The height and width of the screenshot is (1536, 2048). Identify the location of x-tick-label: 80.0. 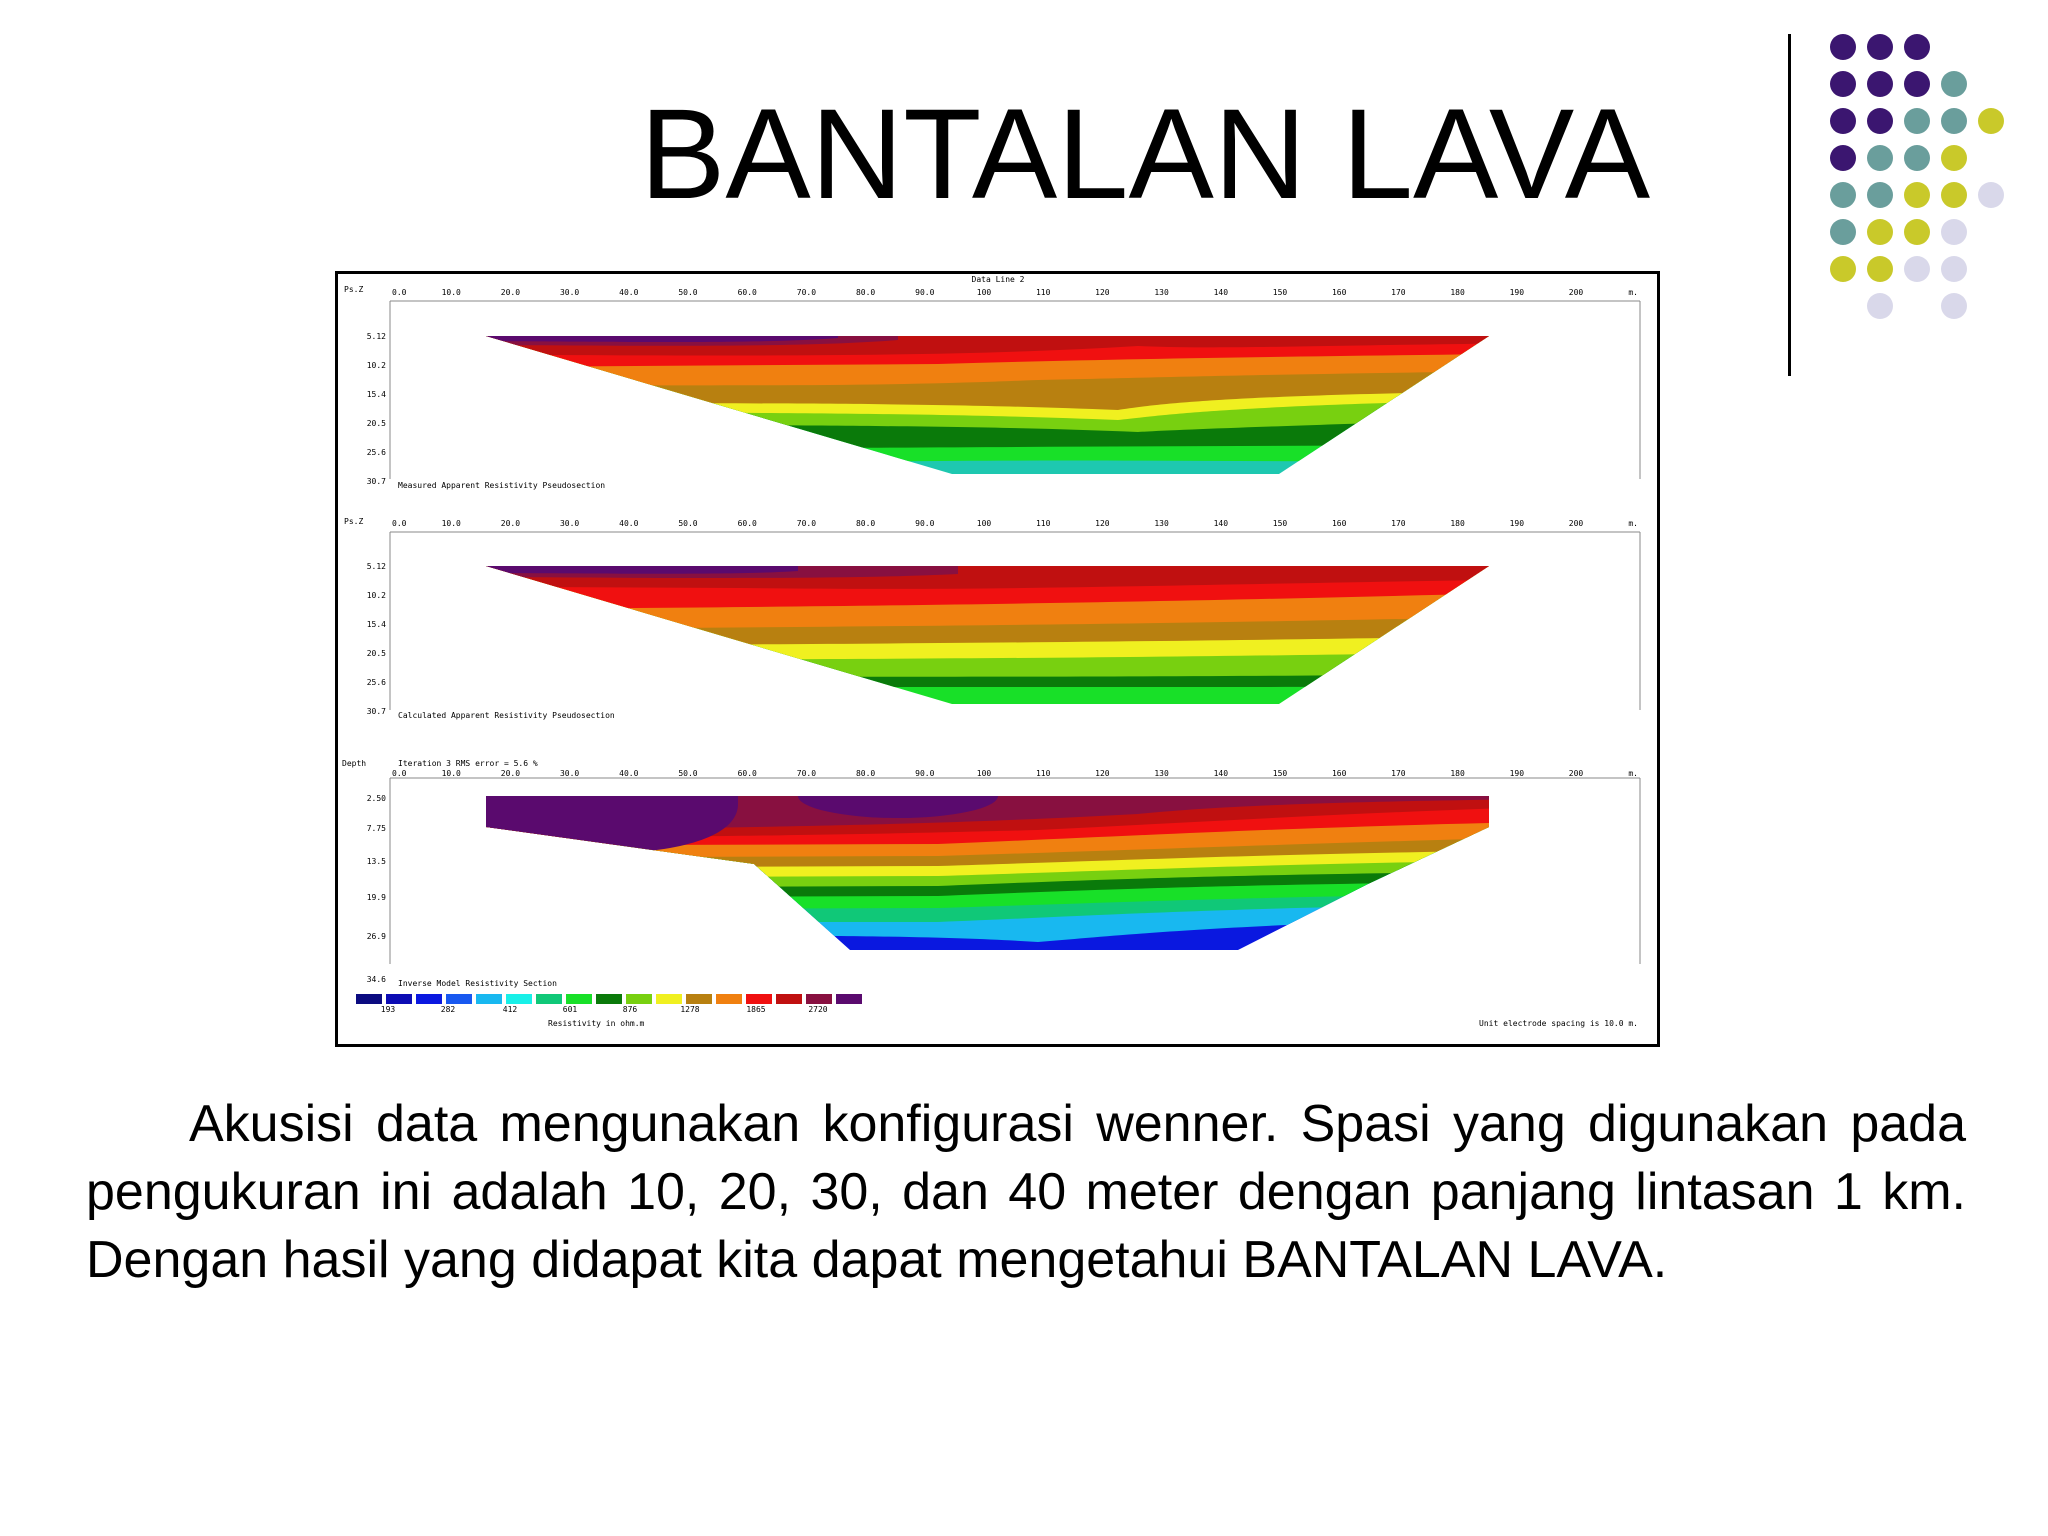
(865, 292).